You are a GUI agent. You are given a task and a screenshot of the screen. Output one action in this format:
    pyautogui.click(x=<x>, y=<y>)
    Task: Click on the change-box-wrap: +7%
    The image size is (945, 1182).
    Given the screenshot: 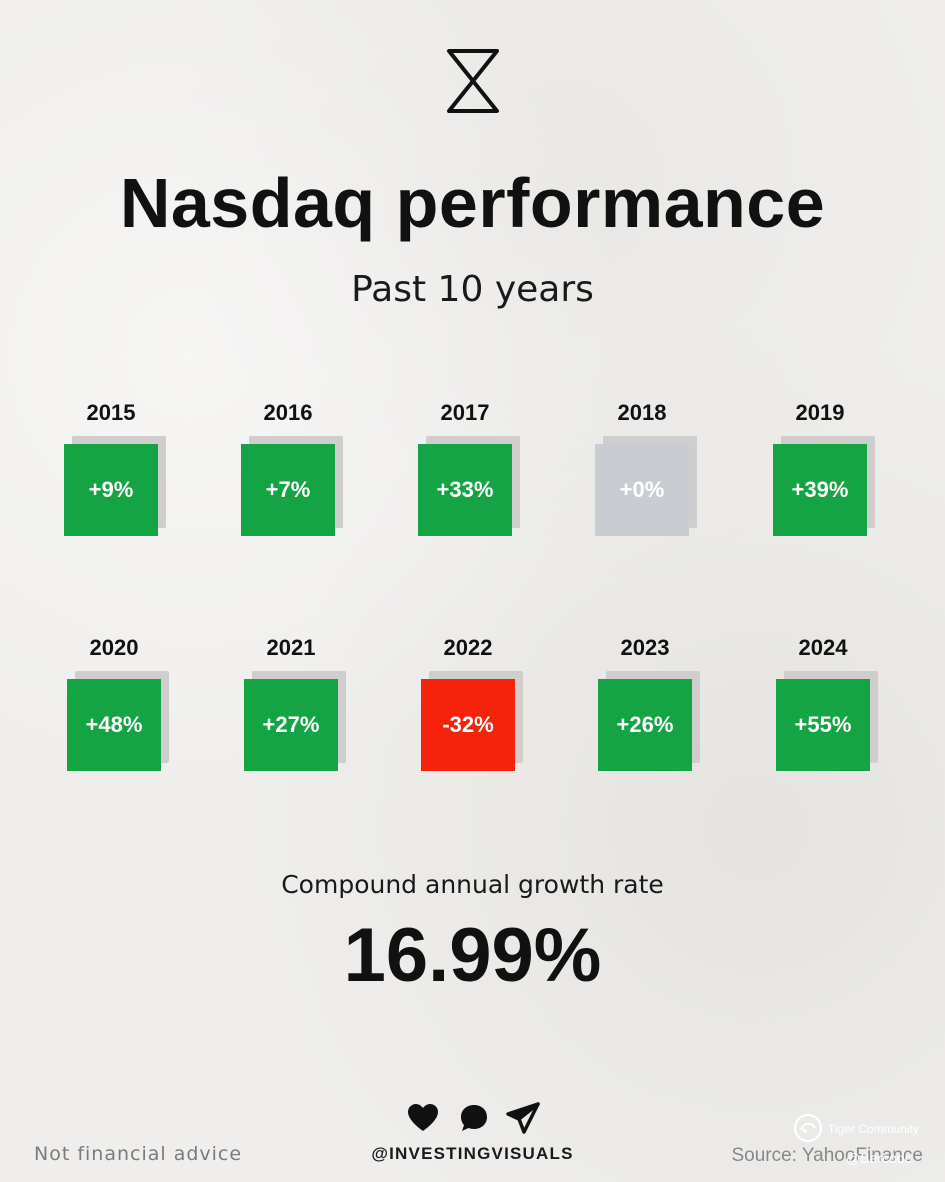 What is the action you would take?
    pyautogui.click(x=293, y=490)
    